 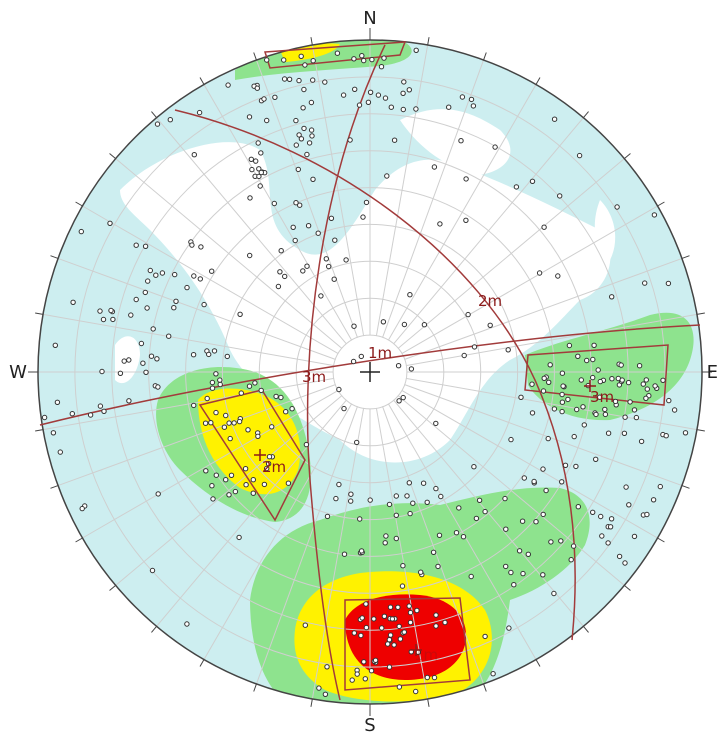 I want to click on compass-north-label: N, so click(x=369, y=18).